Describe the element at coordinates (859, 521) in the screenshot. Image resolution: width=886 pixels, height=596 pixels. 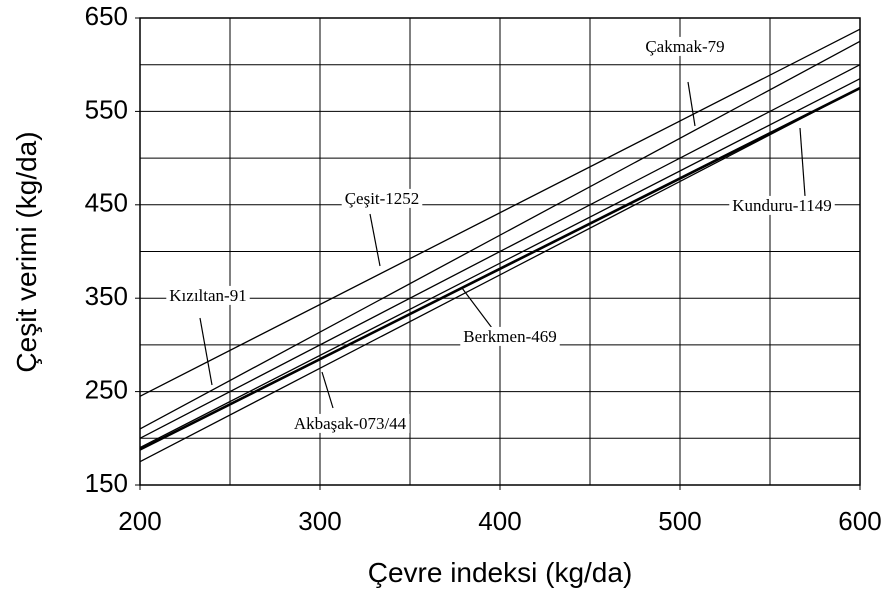
I see `x-tick-label: 600` at that location.